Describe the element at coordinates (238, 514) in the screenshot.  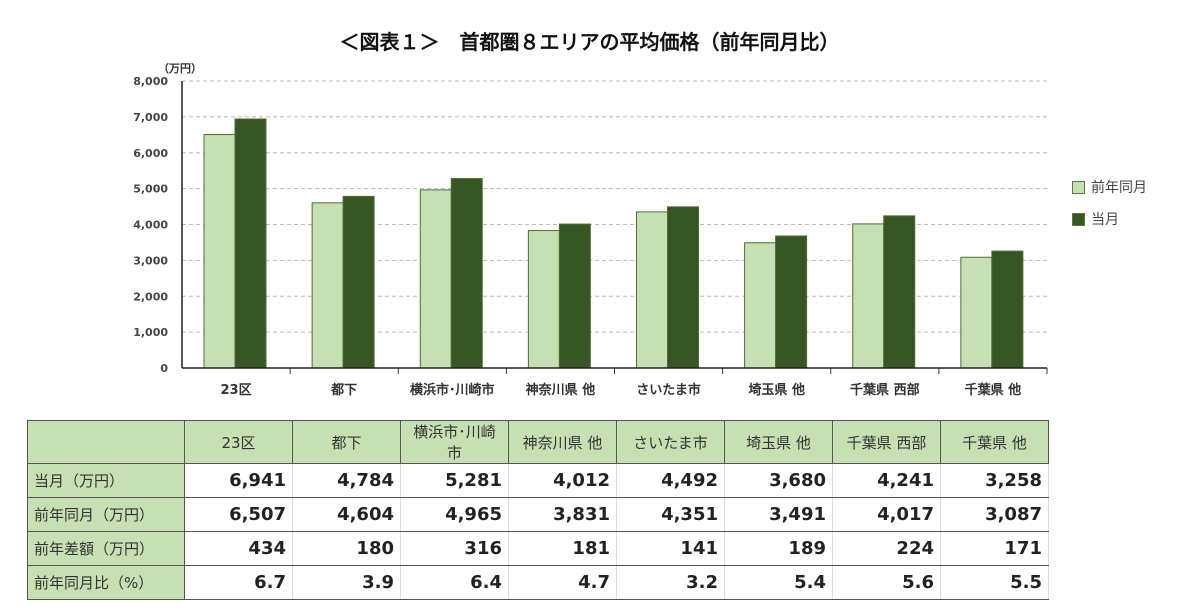
I see `table-cell: 6,507` at that location.